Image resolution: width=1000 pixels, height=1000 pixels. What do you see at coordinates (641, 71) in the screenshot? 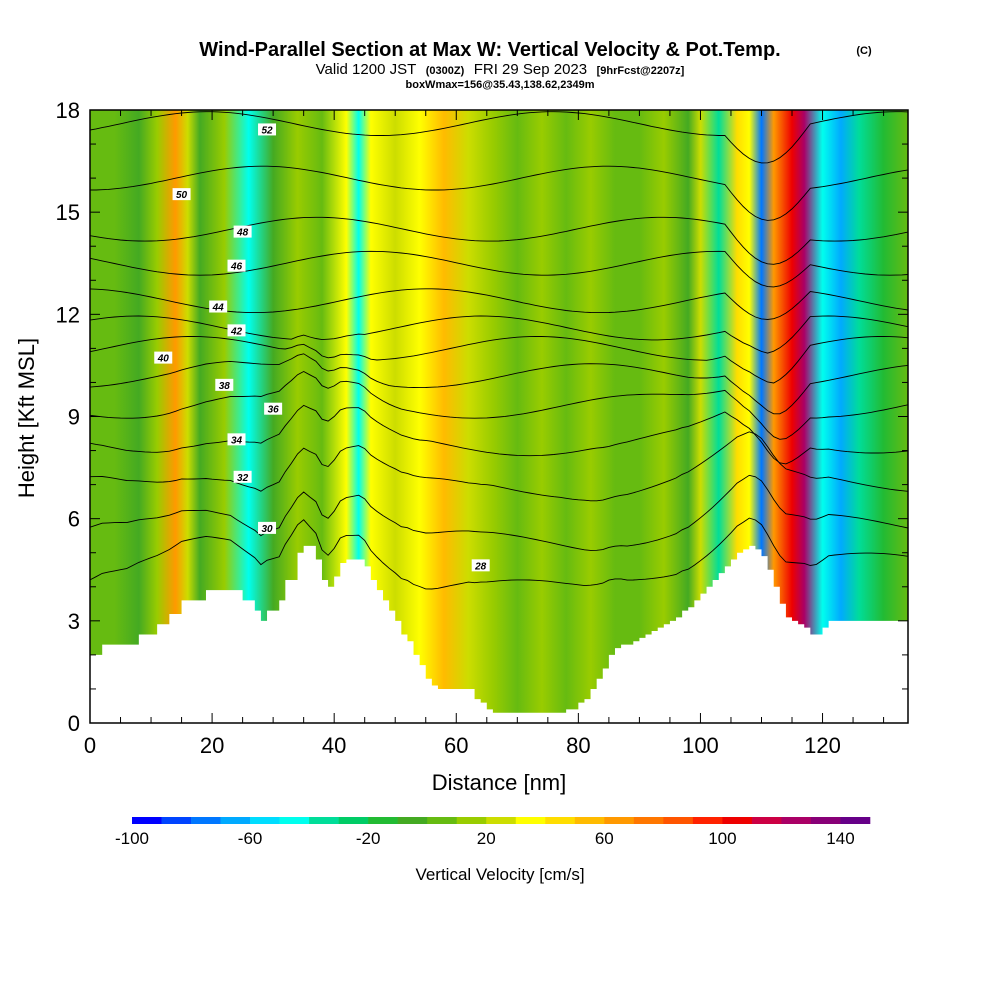
I see `subtitle-fcst: [9hrFcst@2207z]` at bounding box center [641, 71].